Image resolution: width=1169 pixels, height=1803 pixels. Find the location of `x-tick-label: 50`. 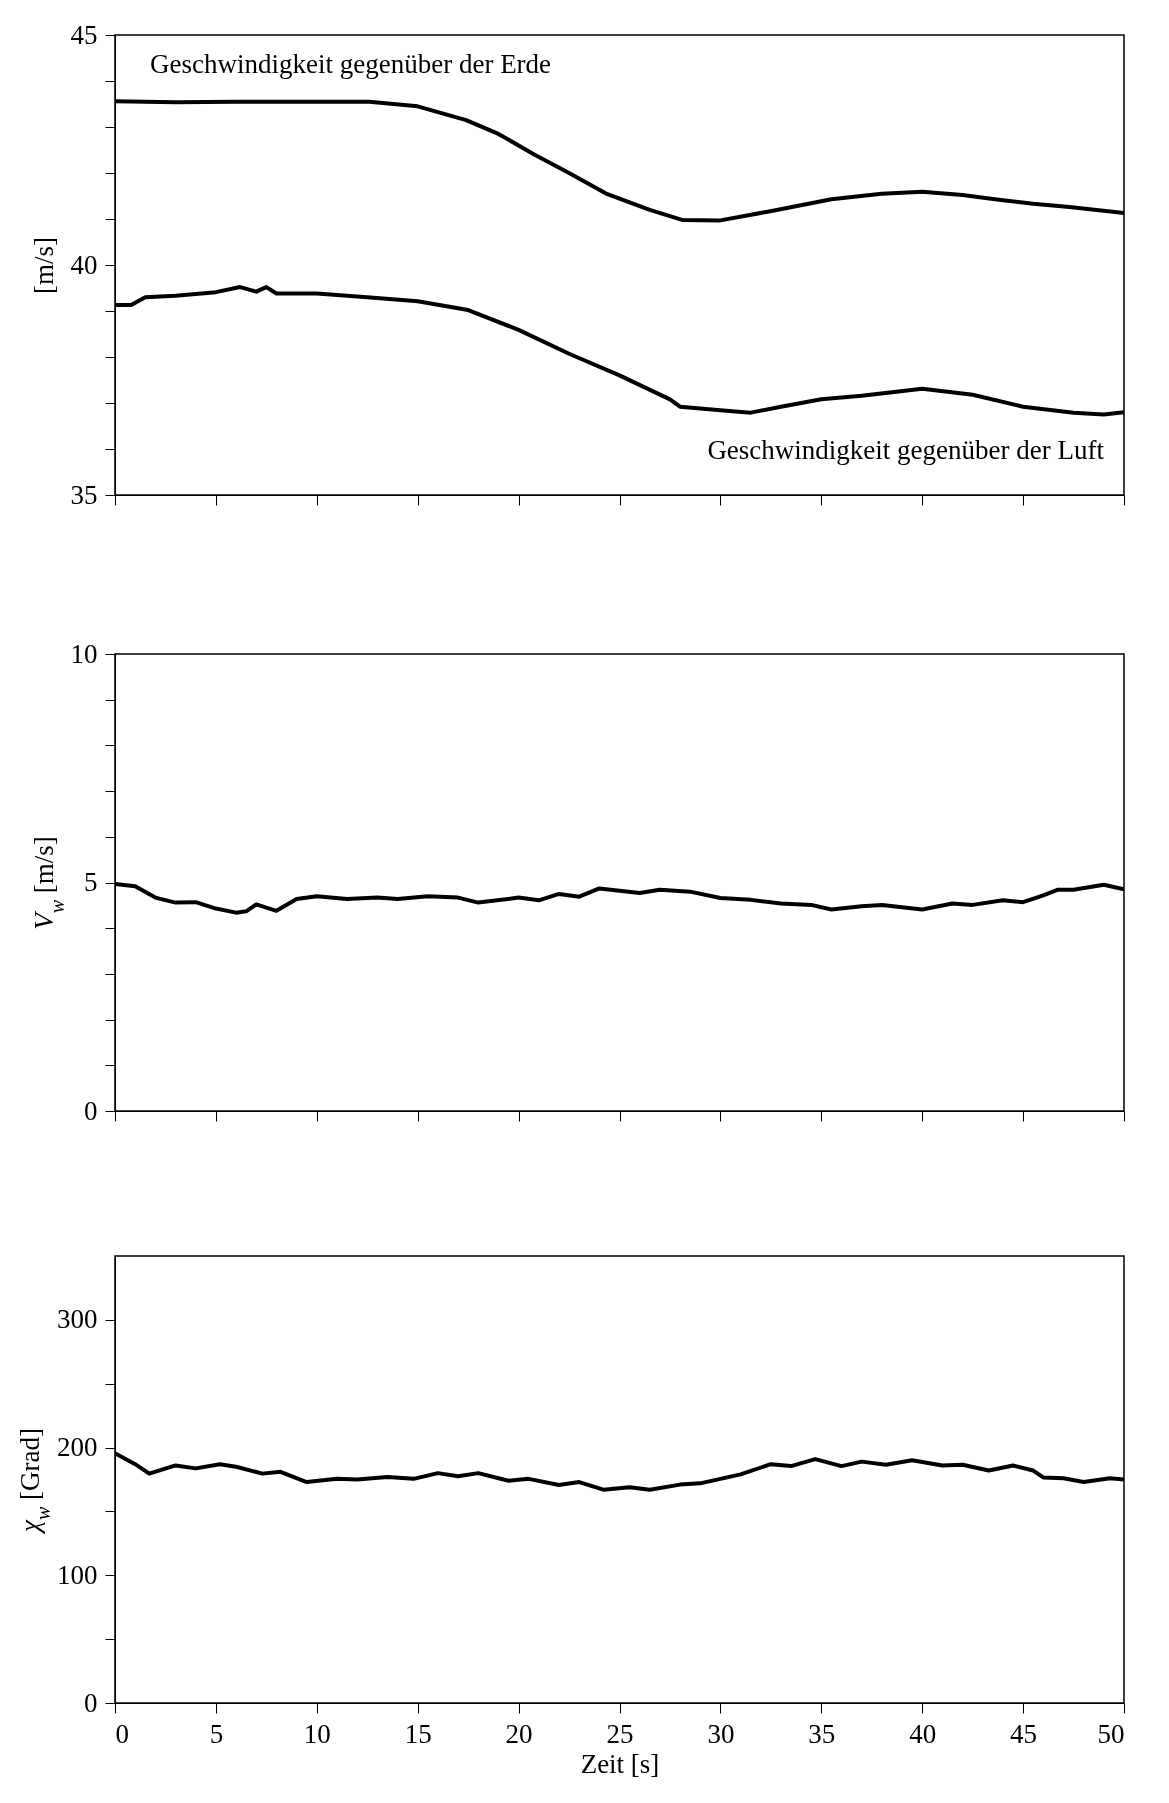

x-tick-label: 50 is located at coordinates (1111, 1733).